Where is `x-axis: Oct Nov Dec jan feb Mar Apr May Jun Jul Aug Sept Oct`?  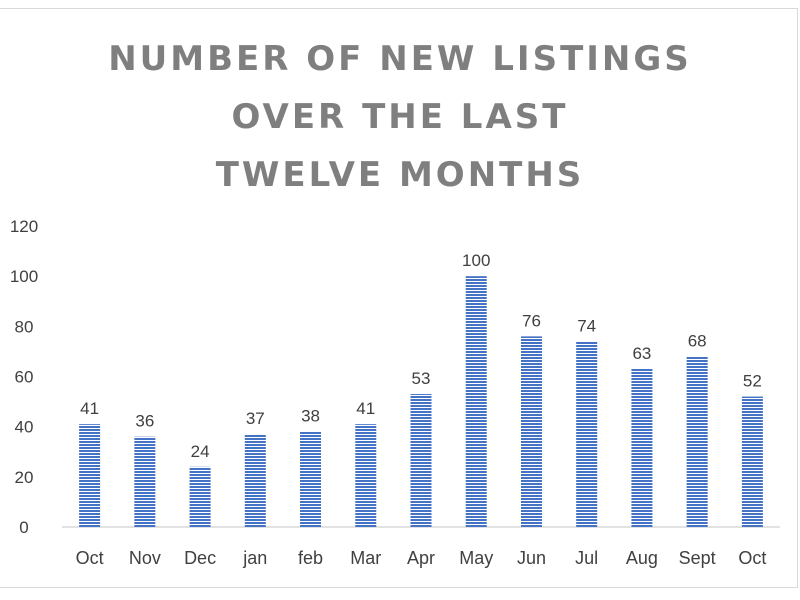
x-axis: Oct Nov Dec jan feb Mar Apr May Jun Jul Aug Sept Oct is located at coordinates (421, 558).